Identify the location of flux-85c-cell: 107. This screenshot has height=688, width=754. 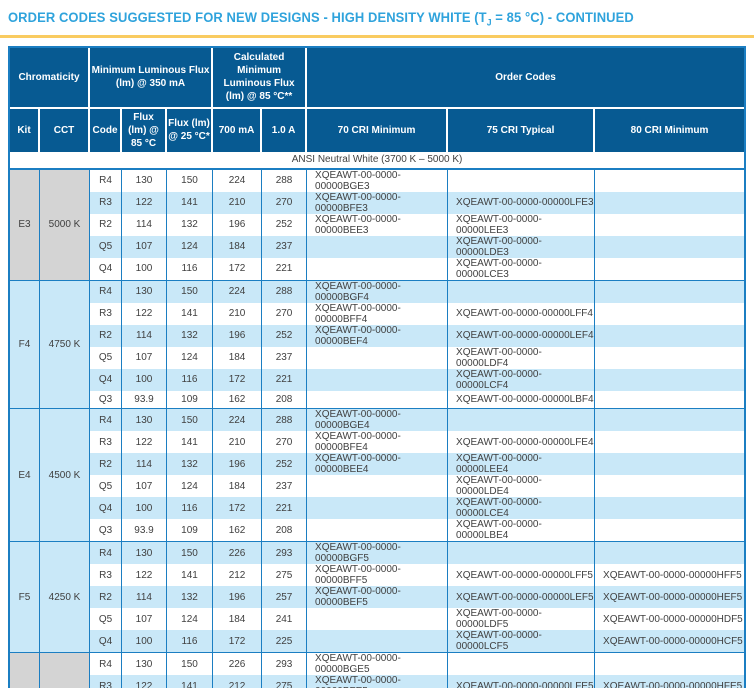
(144, 619).